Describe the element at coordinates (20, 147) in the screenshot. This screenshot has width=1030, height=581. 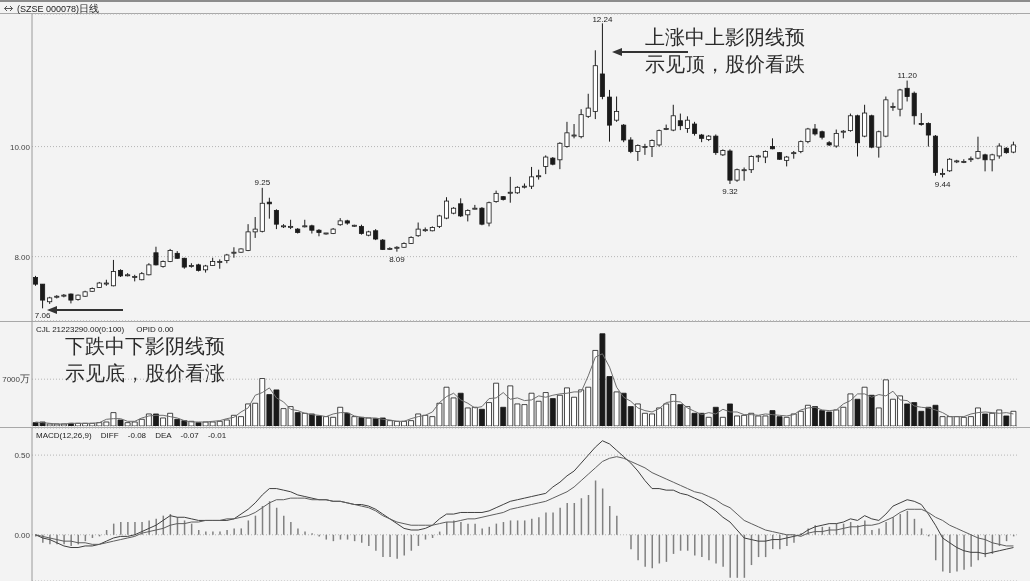
I see `y-tick-label: 10.00` at that location.